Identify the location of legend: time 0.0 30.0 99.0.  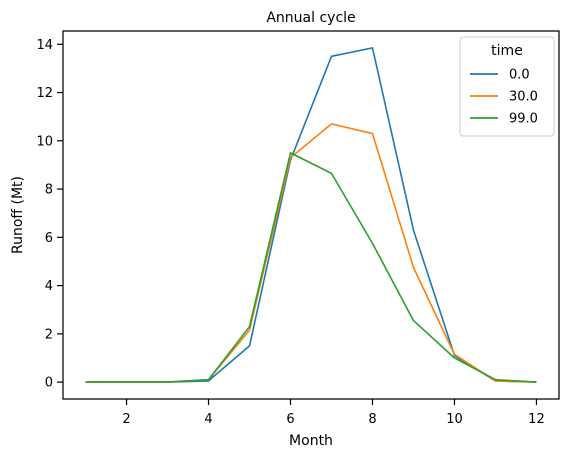
(507, 86).